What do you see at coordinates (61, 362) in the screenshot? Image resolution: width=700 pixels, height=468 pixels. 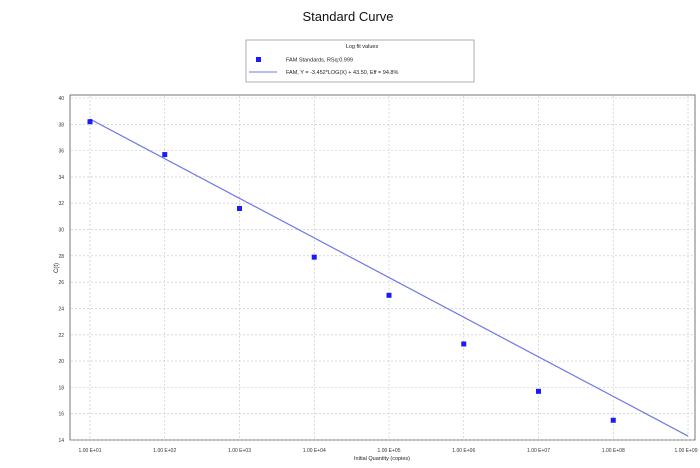 I see `y-tick-label: 20` at bounding box center [61, 362].